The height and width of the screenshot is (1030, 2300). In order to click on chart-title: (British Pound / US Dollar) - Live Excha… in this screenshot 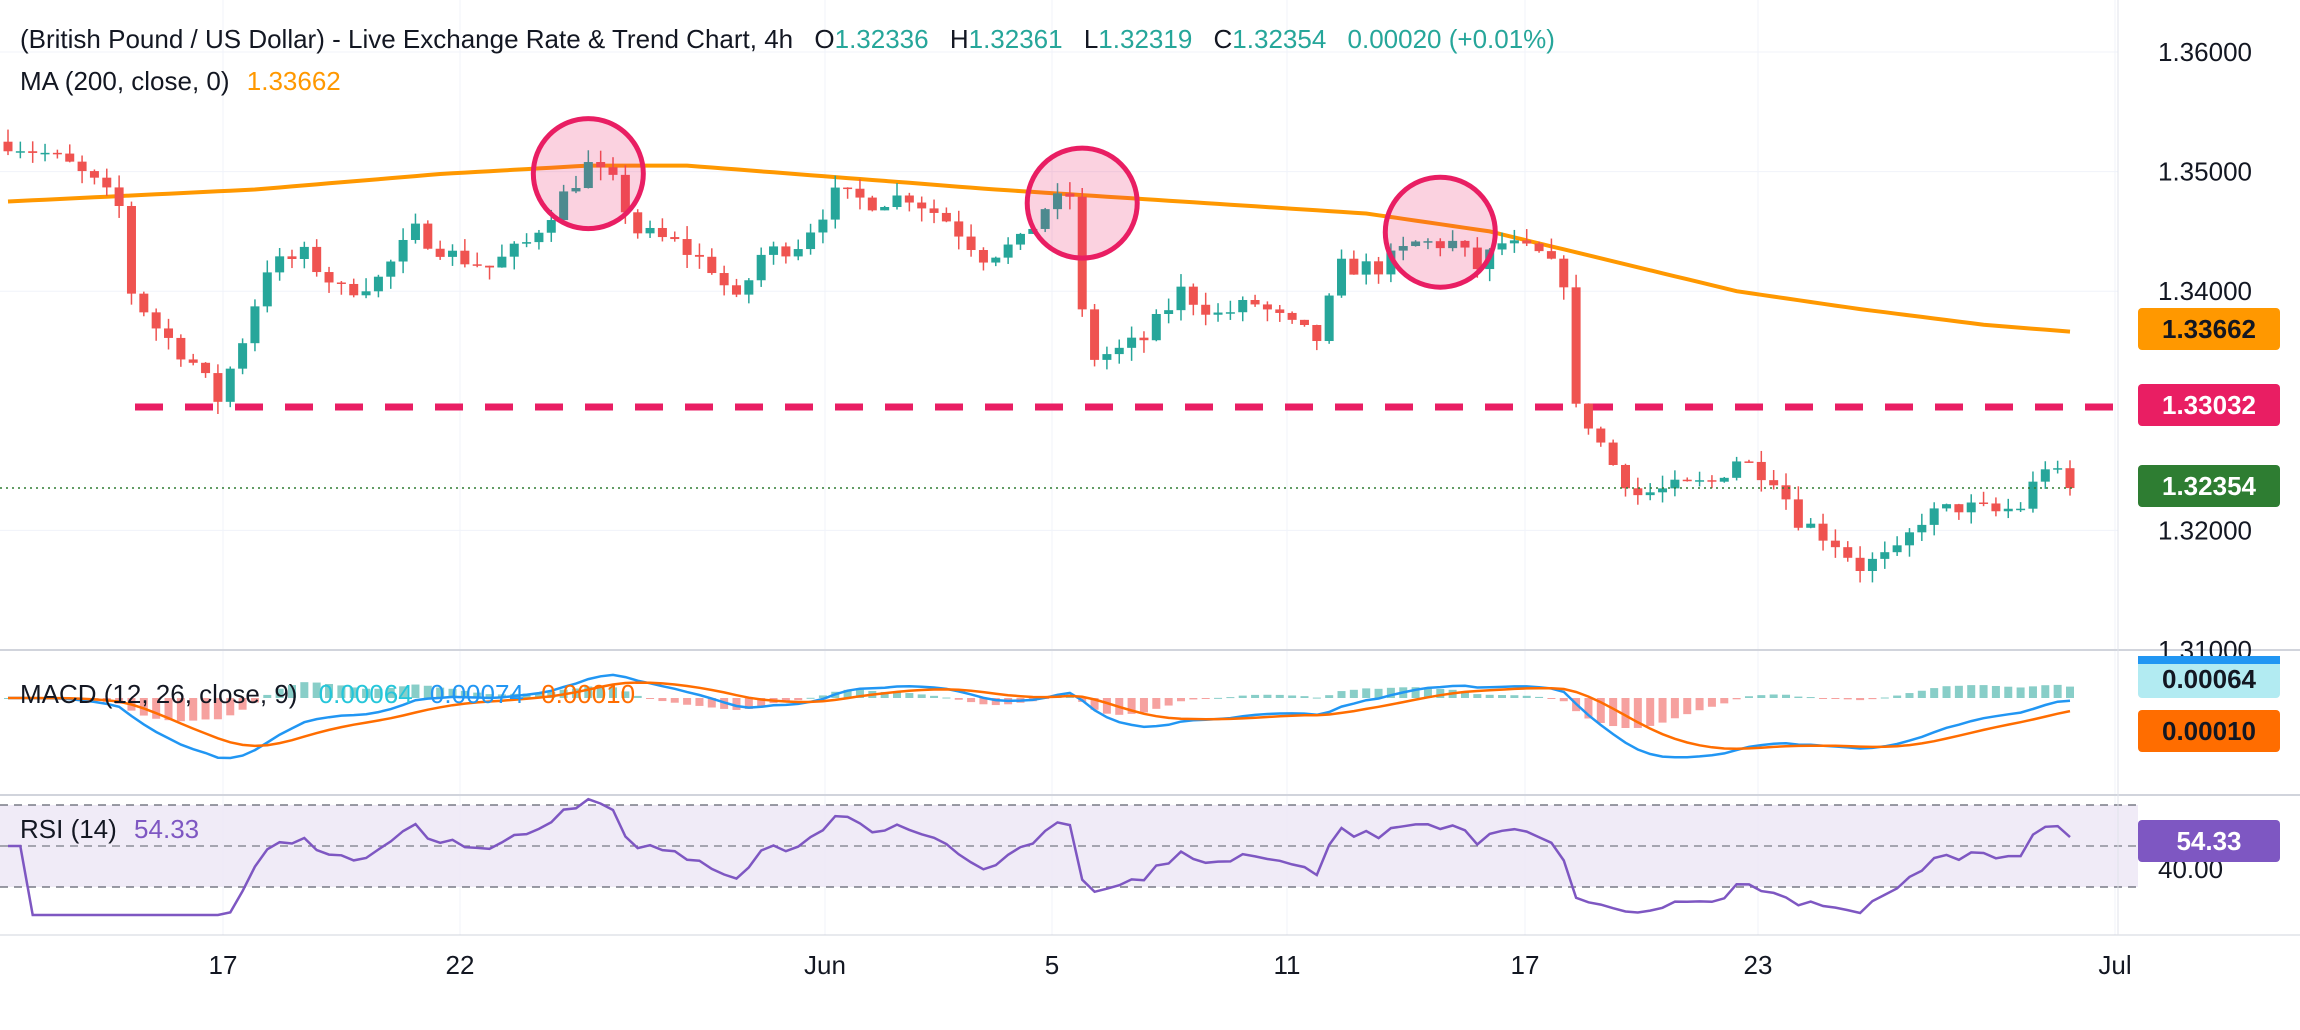, I will do `click(406, 39)`.